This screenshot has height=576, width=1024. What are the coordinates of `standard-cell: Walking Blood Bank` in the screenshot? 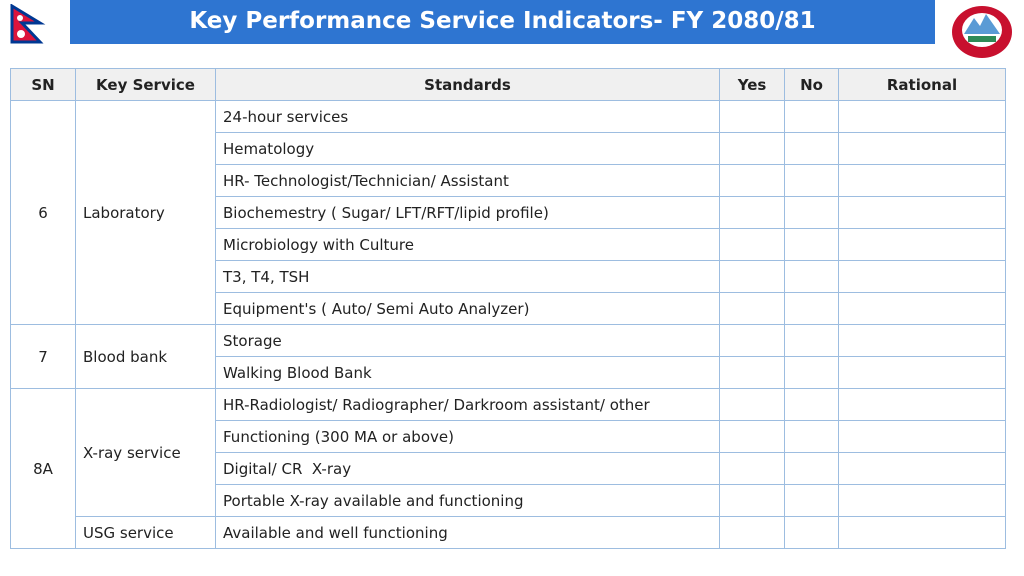 It's located at (467, 372).